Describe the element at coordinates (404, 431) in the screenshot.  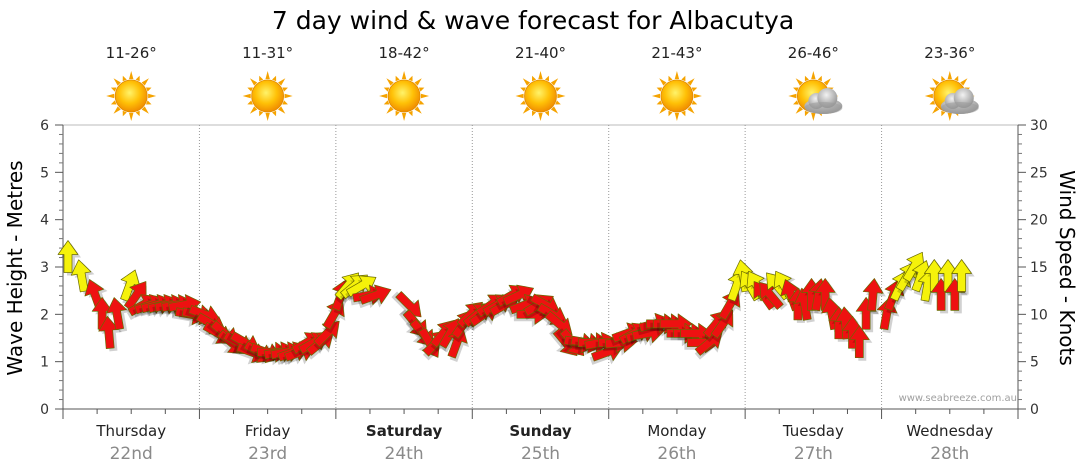
I see `day-name: Saturday` at that location.